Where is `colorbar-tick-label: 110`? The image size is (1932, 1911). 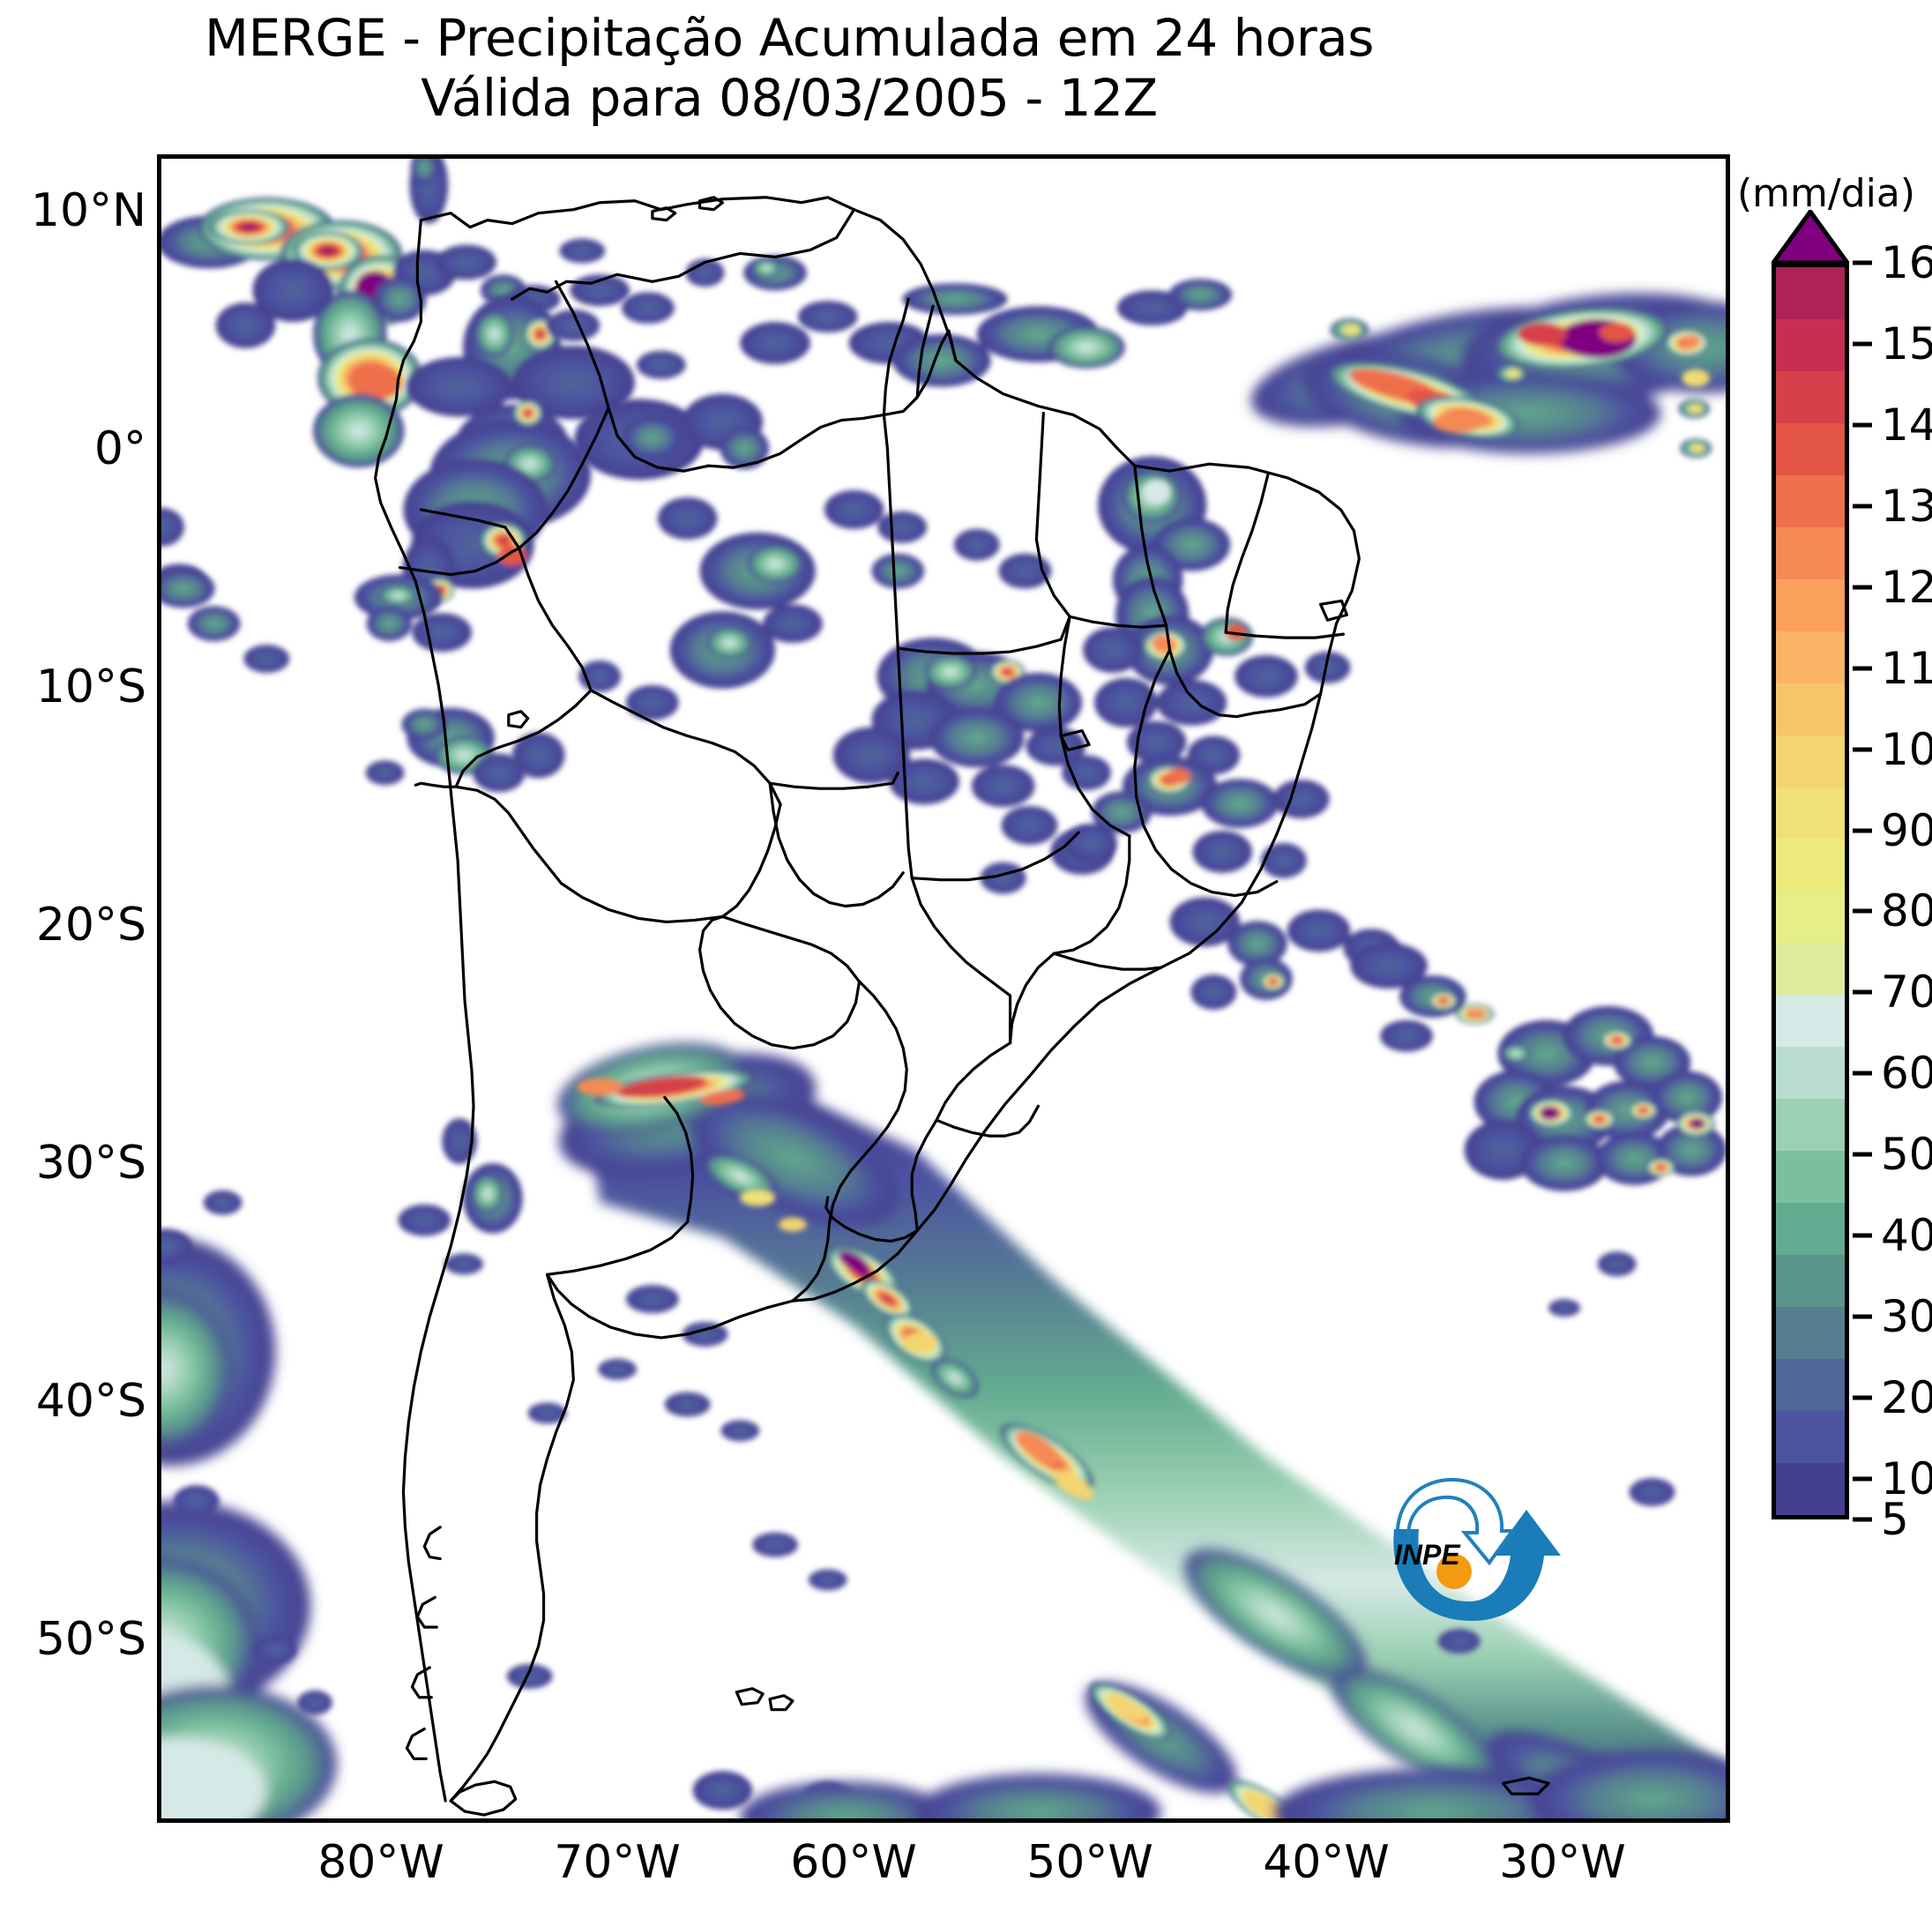
colorbar-tick-label: 110 is located at coordinates (1906, 668).